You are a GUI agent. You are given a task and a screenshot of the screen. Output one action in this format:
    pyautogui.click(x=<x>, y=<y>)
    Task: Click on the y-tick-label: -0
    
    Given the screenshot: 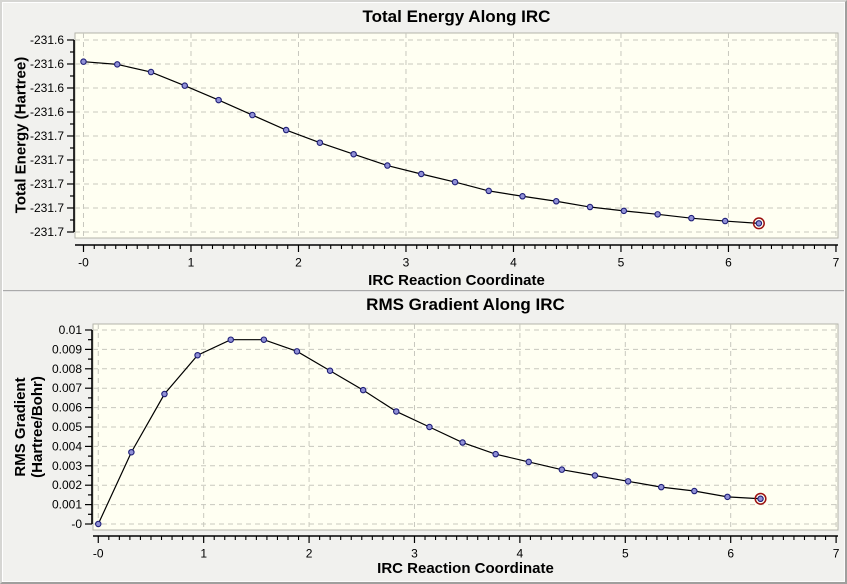 What is the action you would take?
    pyautogui.click(x=76, y=524)
    